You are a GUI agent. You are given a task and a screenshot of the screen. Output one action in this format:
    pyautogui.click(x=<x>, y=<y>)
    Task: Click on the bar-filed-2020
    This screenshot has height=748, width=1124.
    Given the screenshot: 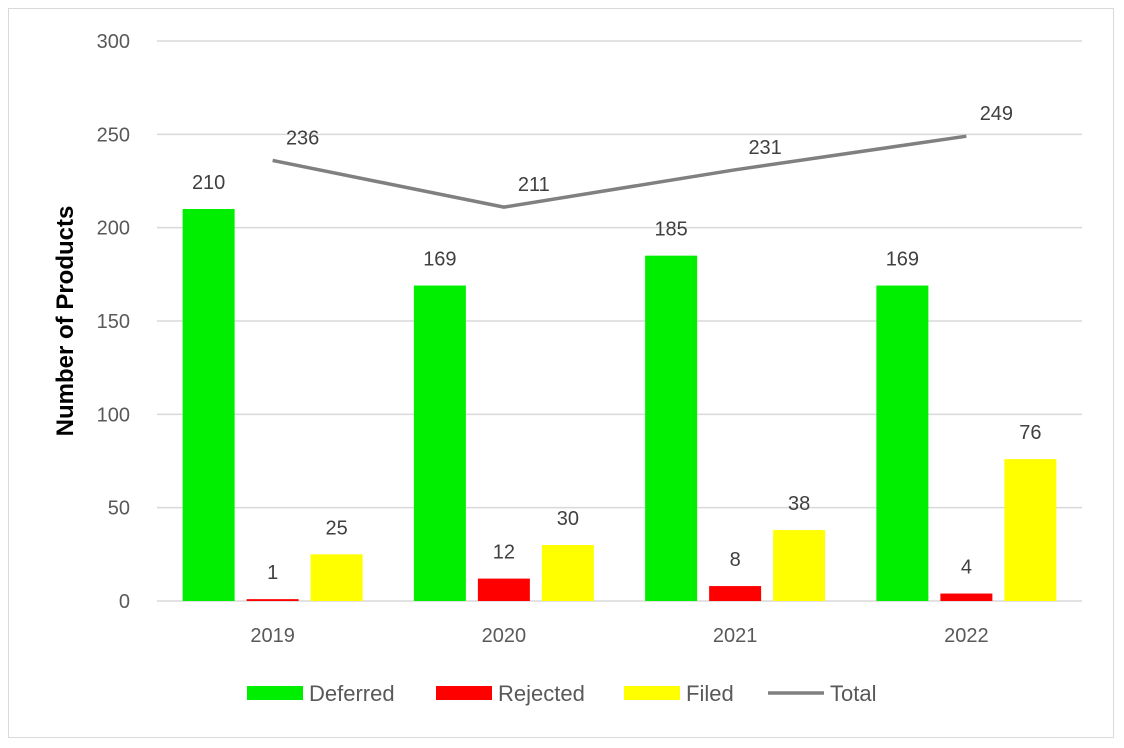 What is the action you would take?
    pyautogui.click(x=567, y=573)
    